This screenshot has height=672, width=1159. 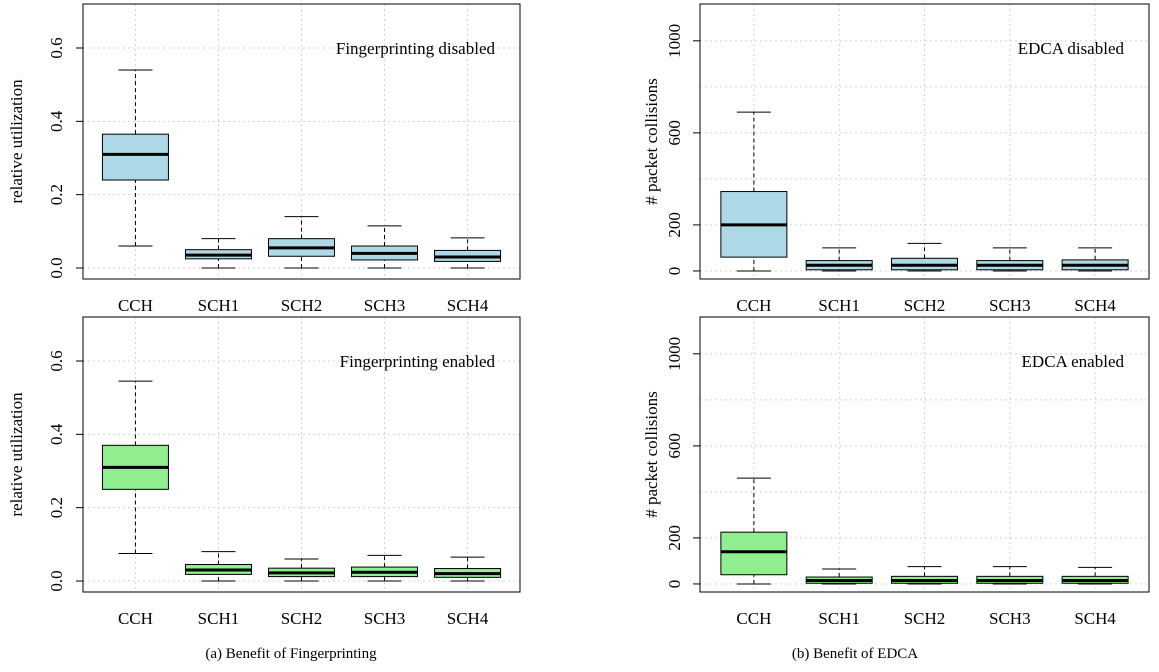 I want to click on panel-annotation: EDCA disabled, so click(x=1071, y=48).